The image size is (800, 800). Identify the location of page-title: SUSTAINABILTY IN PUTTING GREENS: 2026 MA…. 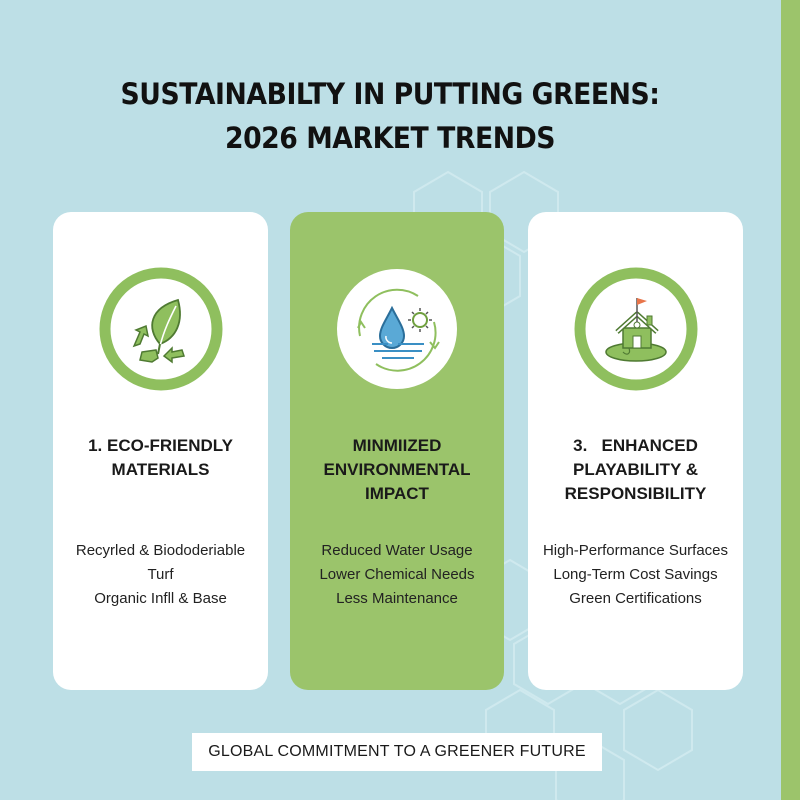
(390, 116).